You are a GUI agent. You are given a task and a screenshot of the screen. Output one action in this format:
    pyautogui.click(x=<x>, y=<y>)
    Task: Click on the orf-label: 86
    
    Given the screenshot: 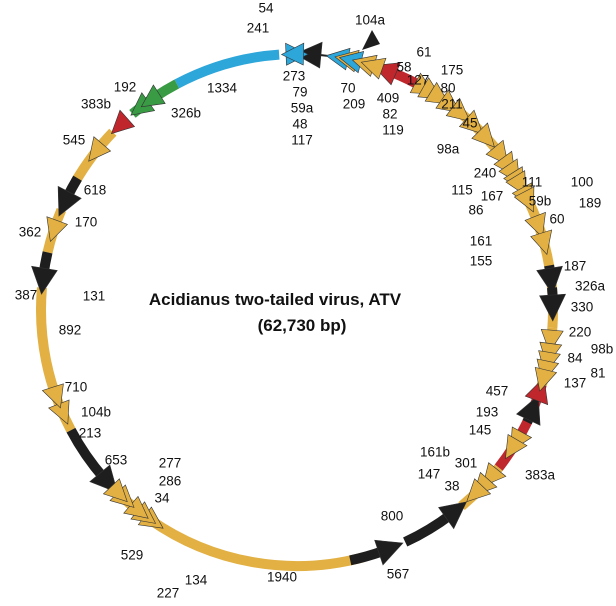 What is the action you would take?
    pyautogui.click(x=476, y=210)
    